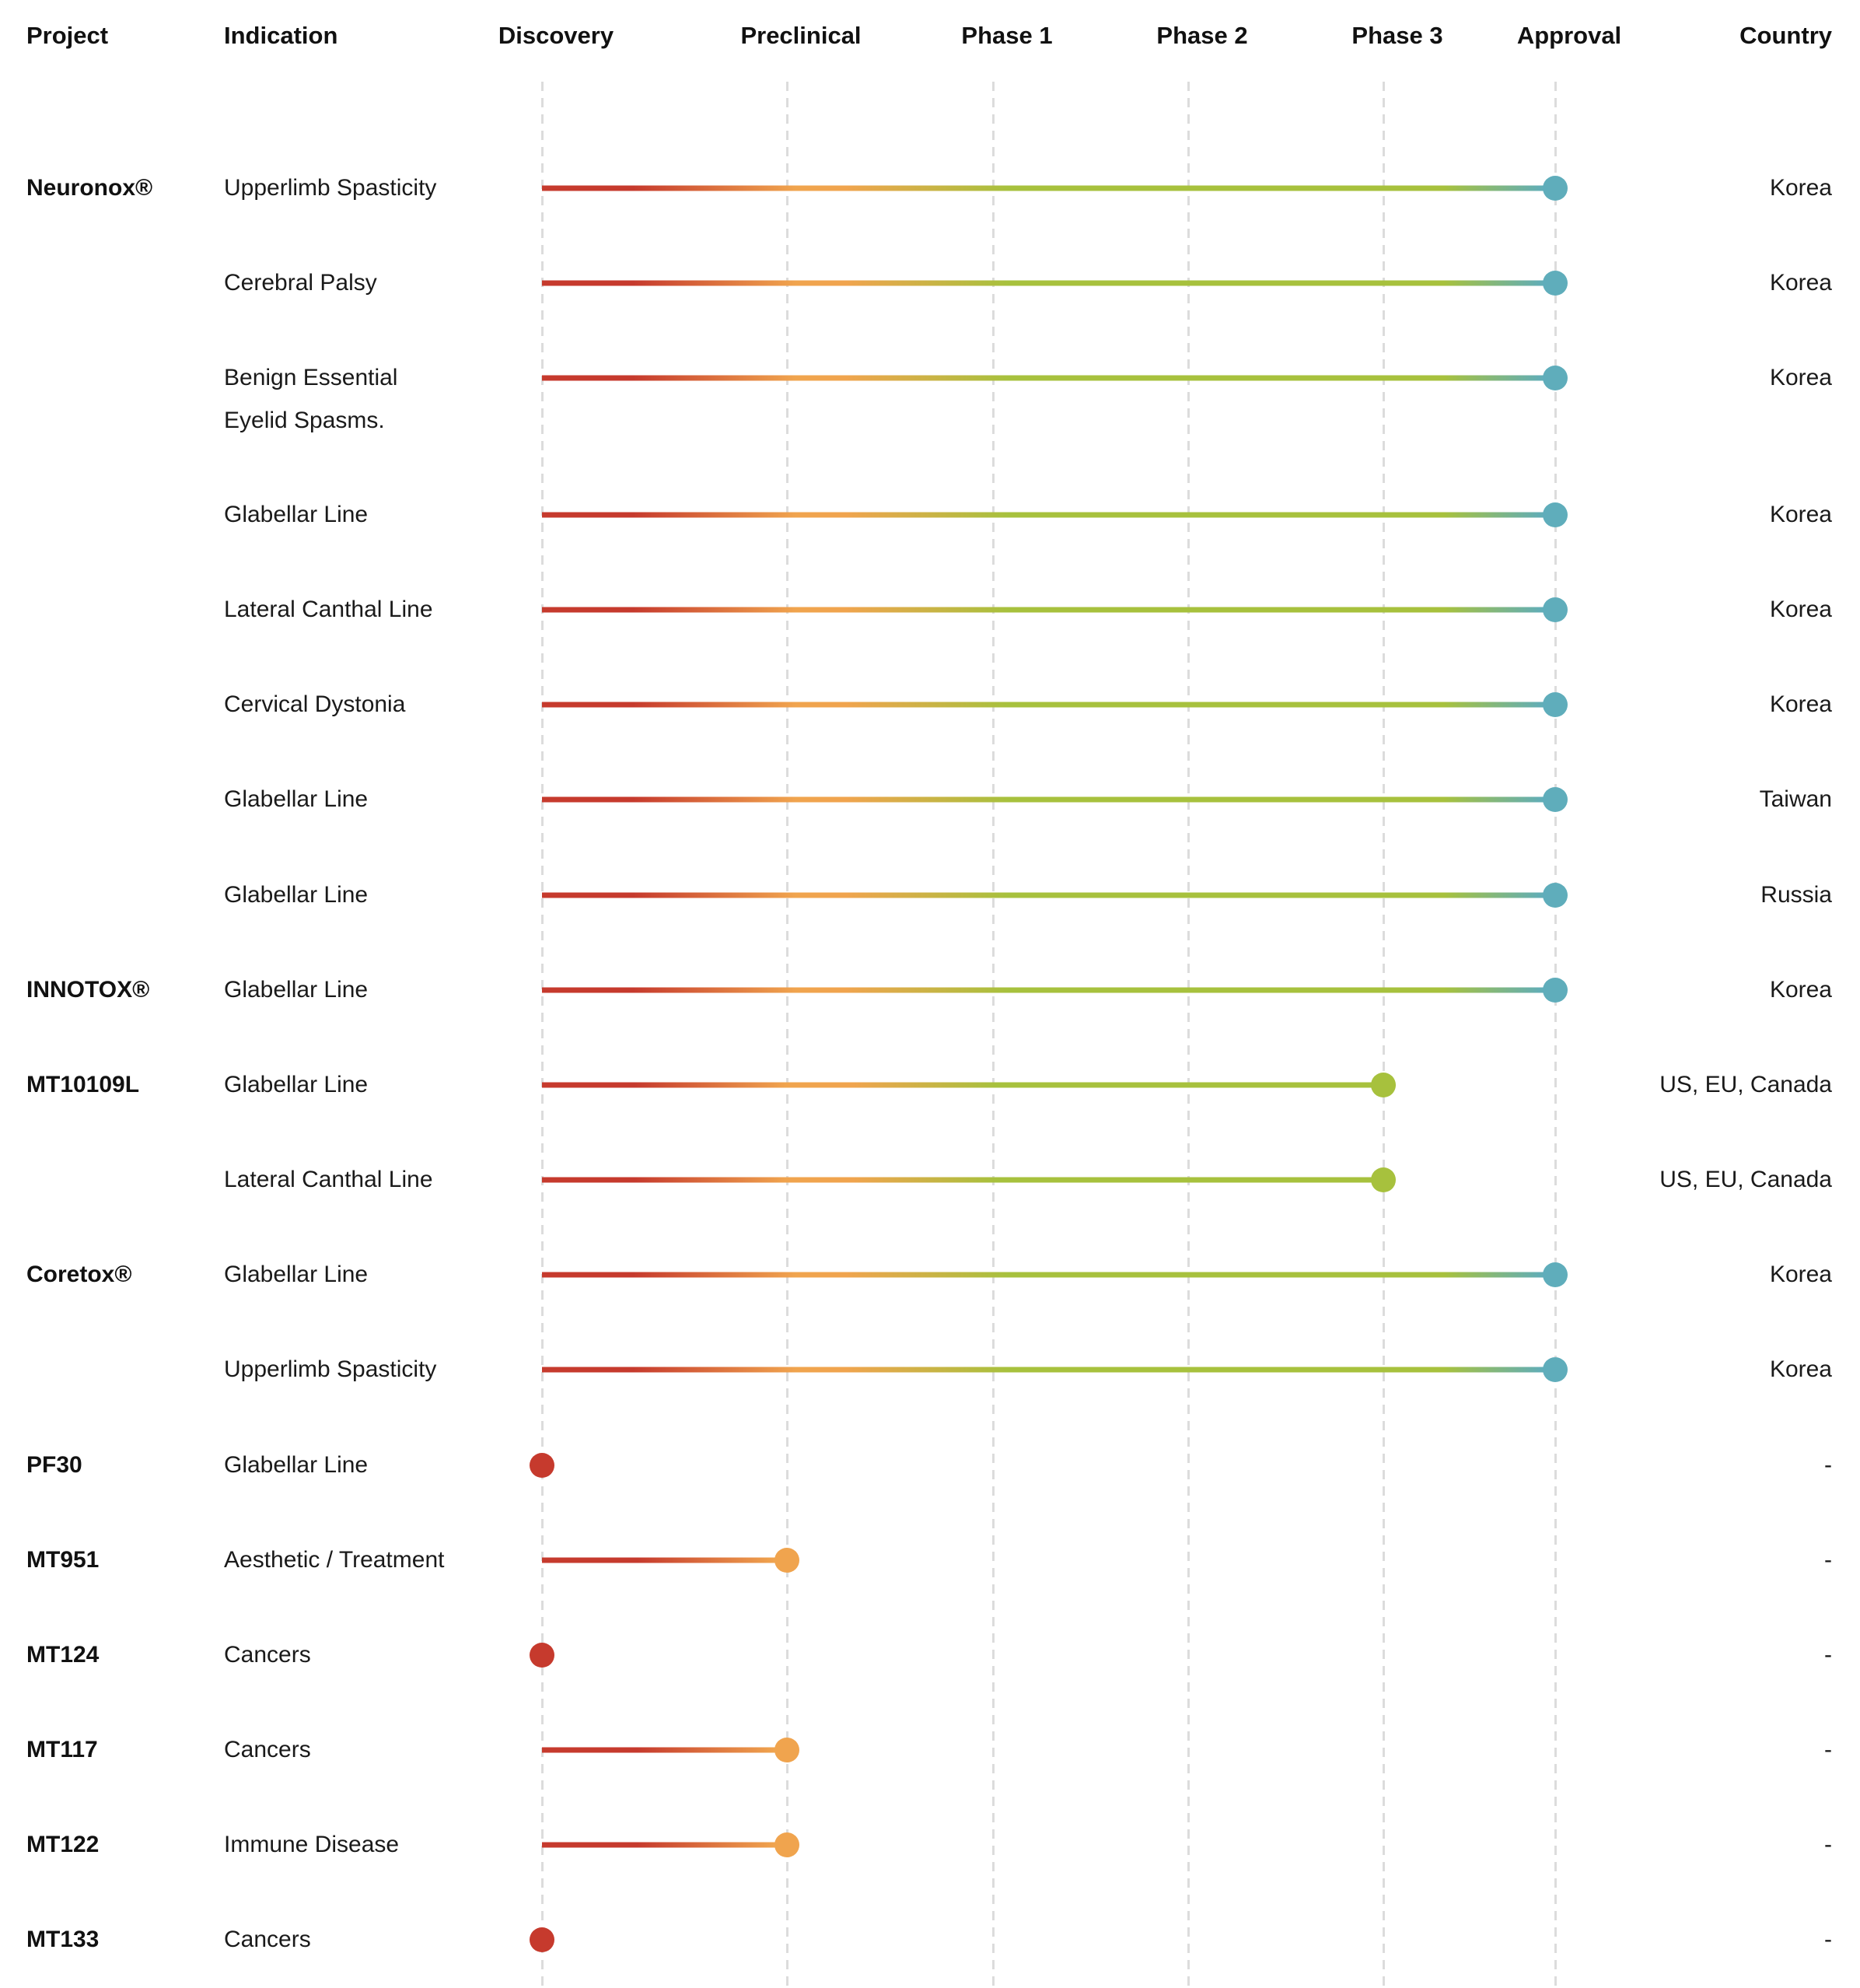 Image resolution: width=1860 pixels, height=1988 pixels. I want to click on country-label: Taiwan, so click(1796, 800).